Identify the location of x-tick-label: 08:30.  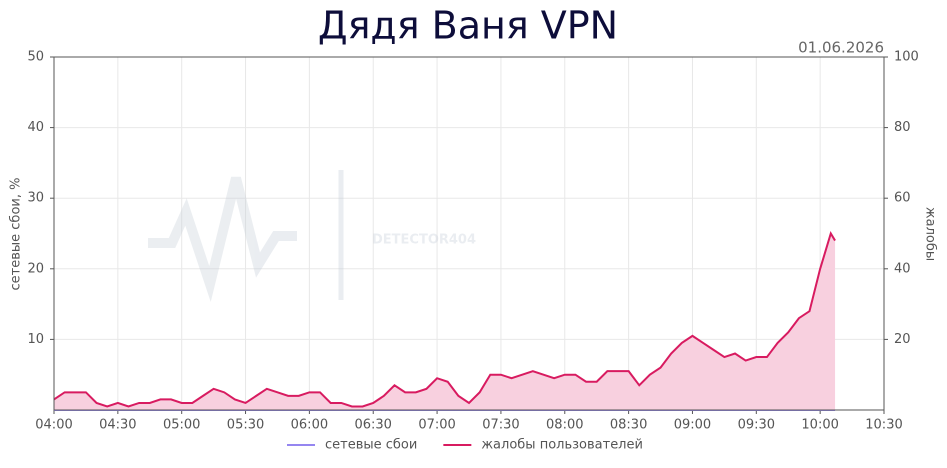
(628, 425).